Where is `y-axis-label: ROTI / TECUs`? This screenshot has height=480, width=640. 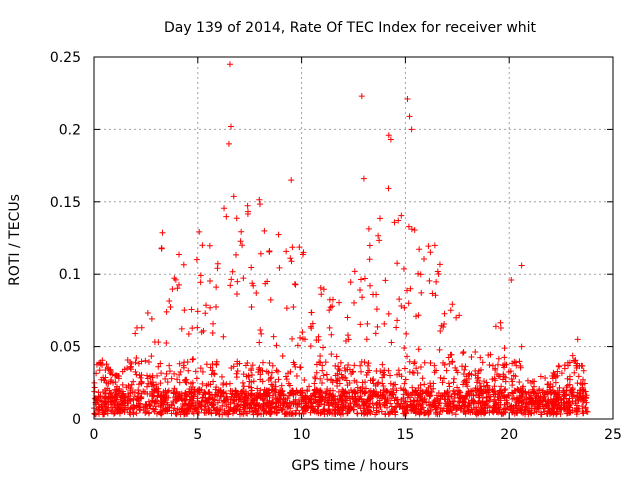
y-axis-label: ROTI / TECUs is located at coordinates (15, 240).